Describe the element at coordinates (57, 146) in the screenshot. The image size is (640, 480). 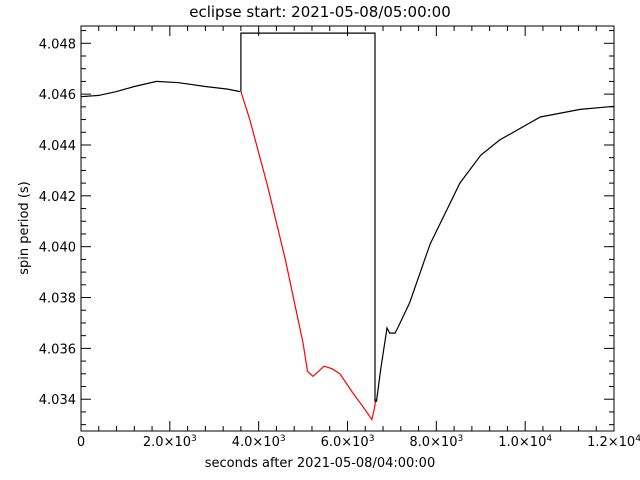
I see `y-tick-label: 4.044` at that location.